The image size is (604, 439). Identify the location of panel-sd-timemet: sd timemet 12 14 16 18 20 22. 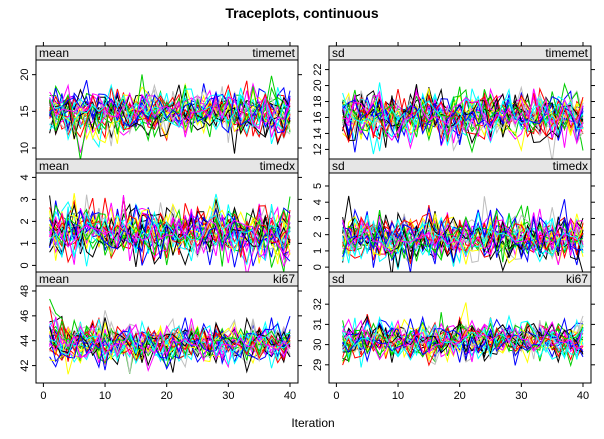
(453, 101).